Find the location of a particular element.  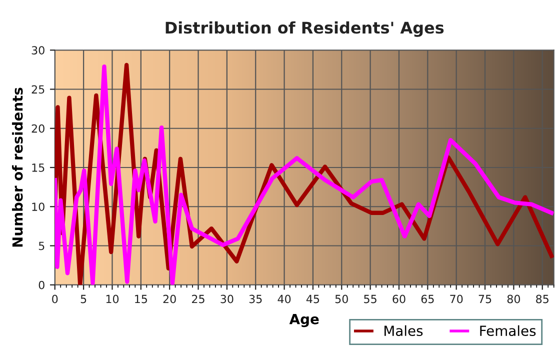

x-tick-label: 50 is located at coordinates (341, 299).